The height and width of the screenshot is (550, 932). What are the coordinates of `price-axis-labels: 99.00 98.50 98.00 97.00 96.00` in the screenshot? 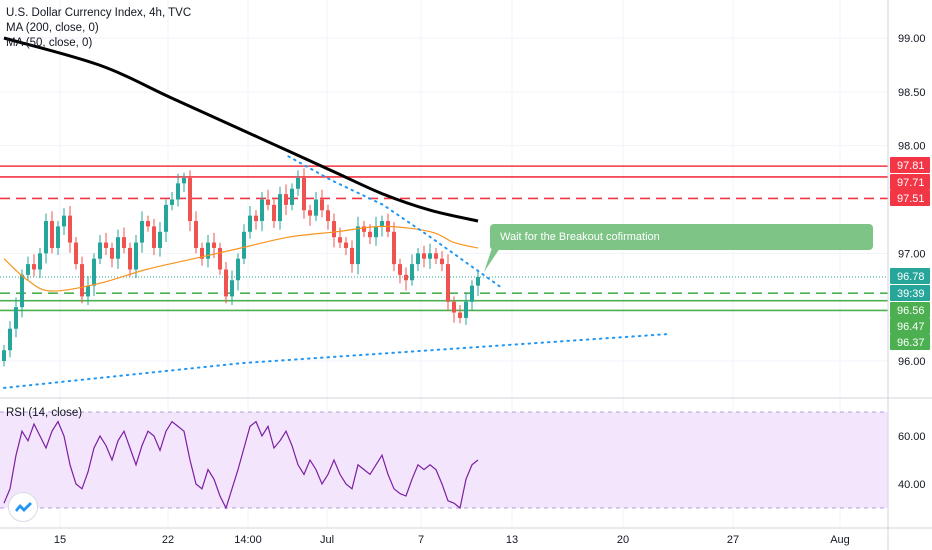 It's located at (912, 200).